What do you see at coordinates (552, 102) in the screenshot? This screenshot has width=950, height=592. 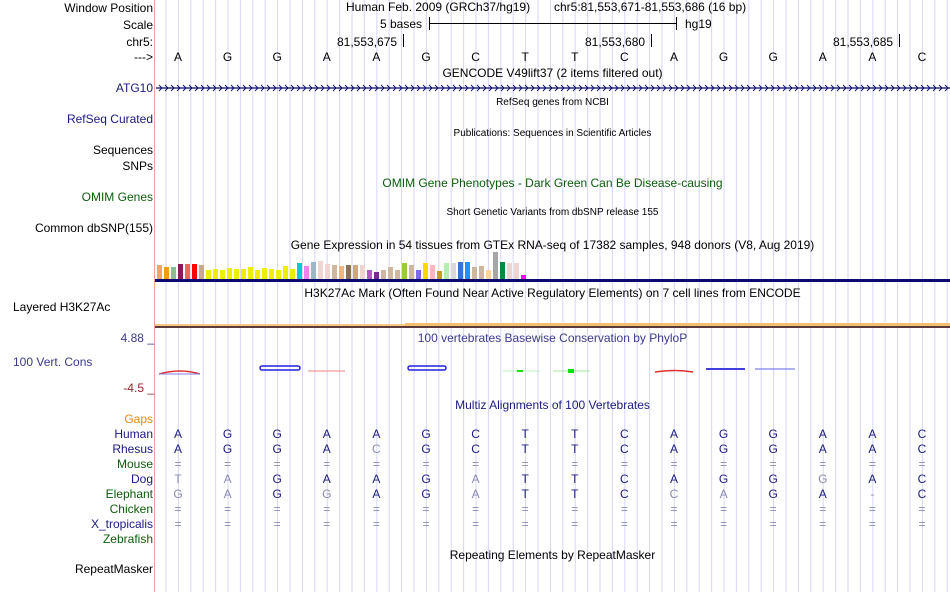 I see `refseq-track-title: RefSeq genes from NCBI` at bounding box center [552, 102].